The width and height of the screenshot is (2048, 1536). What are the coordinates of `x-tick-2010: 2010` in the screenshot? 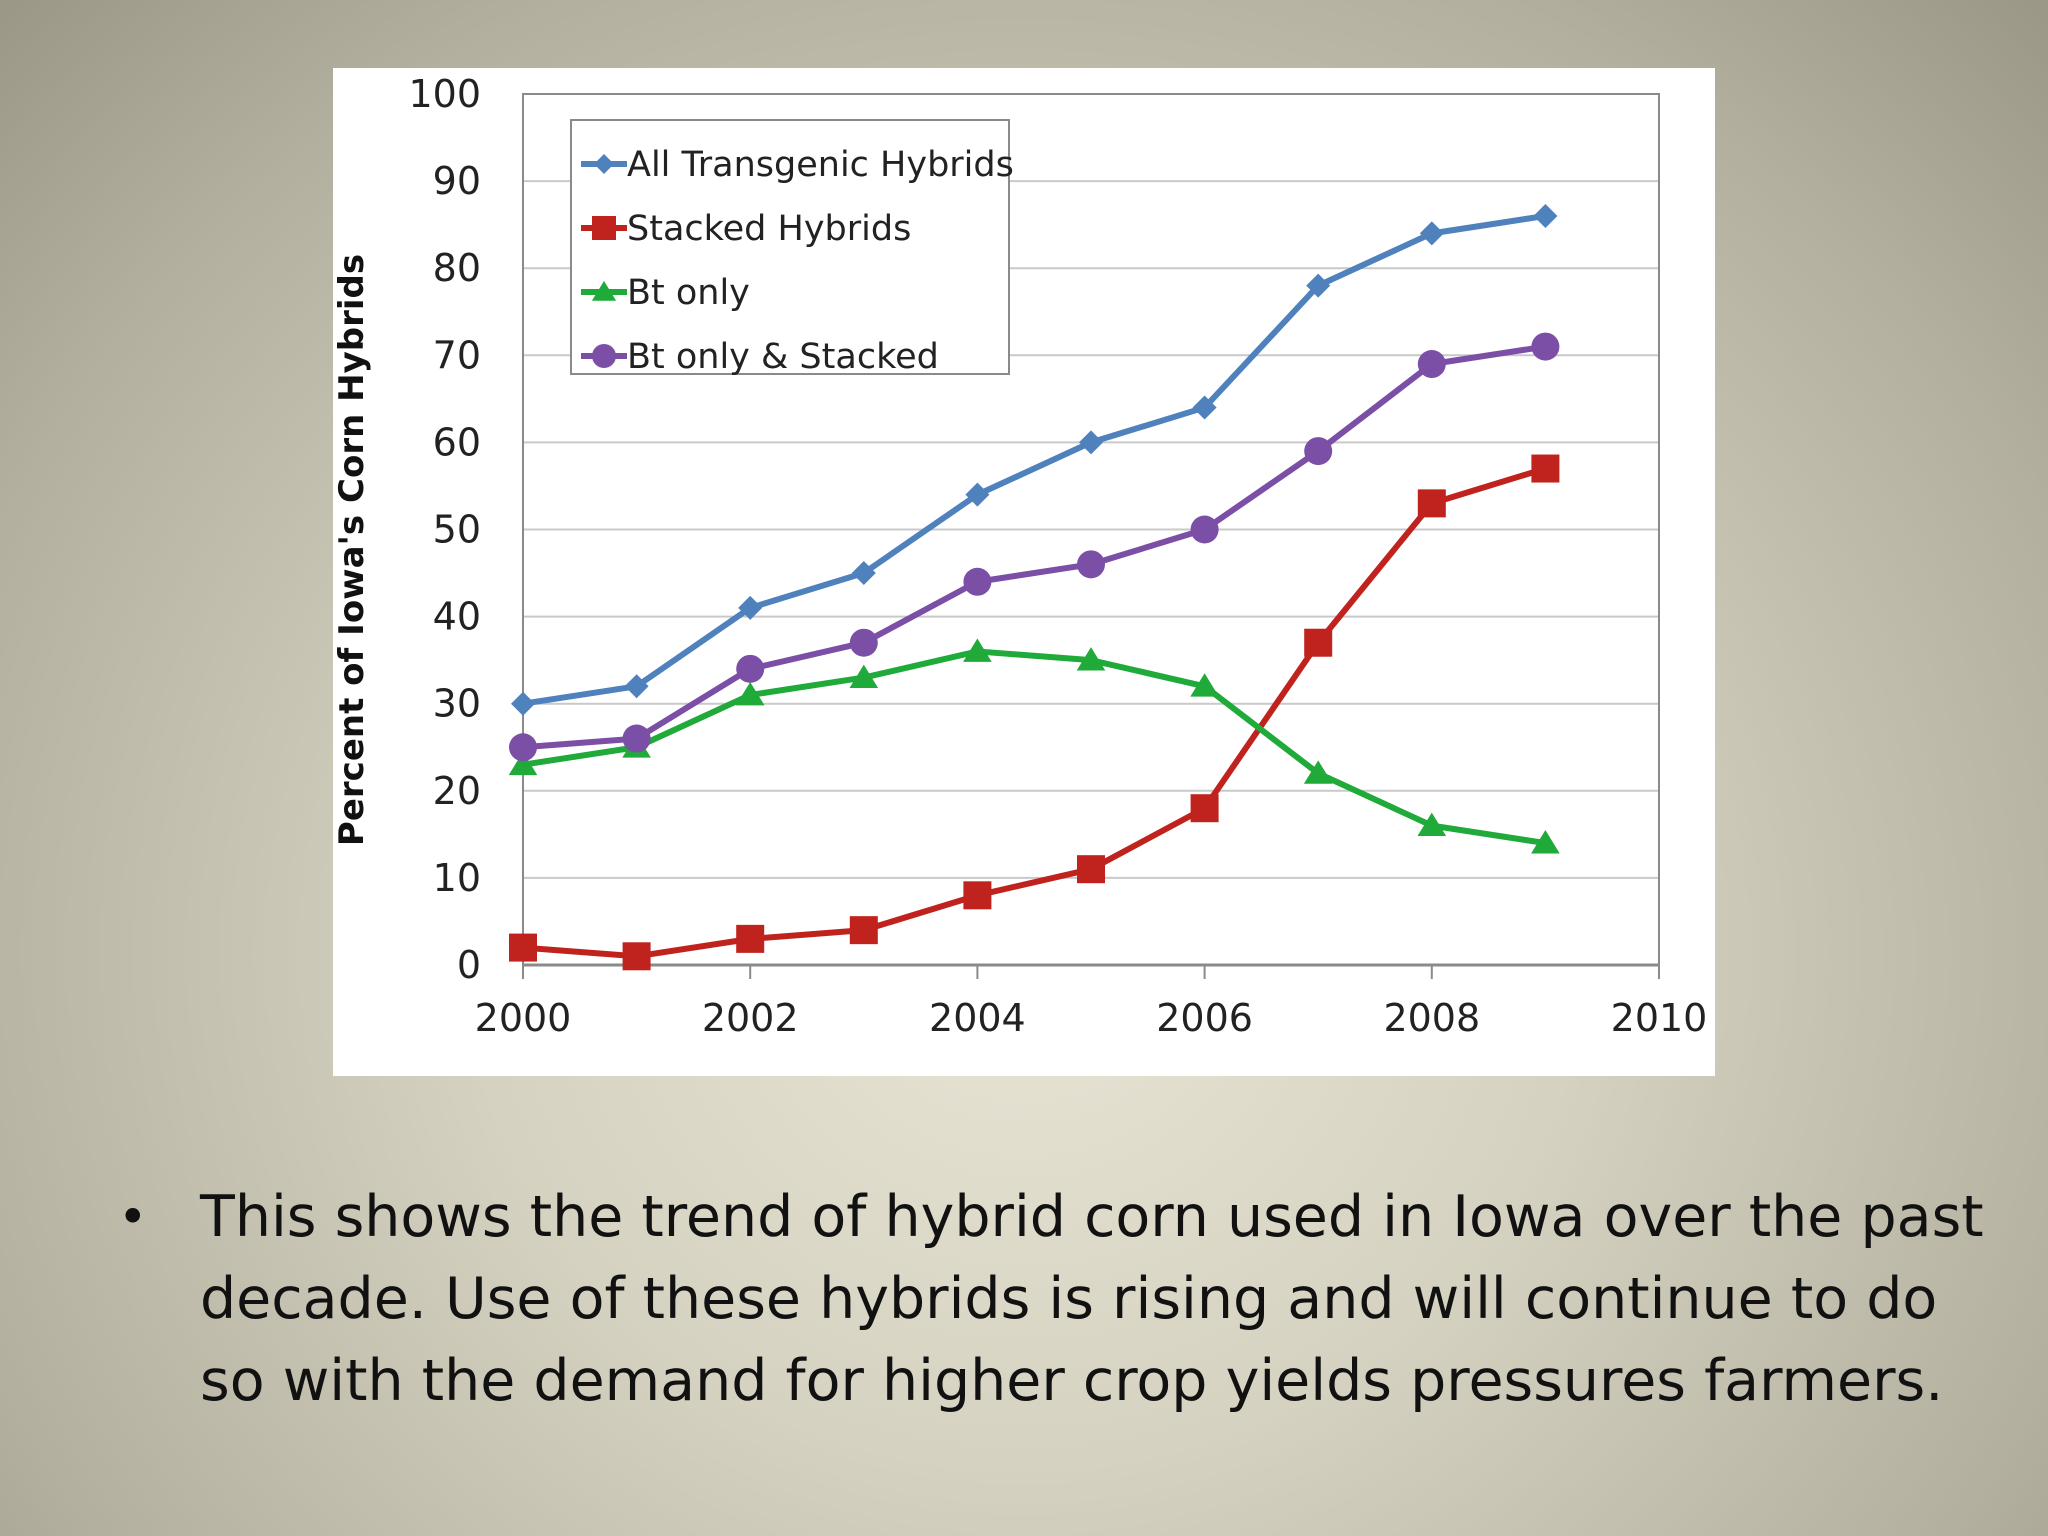 It's located at (1659, 1018).